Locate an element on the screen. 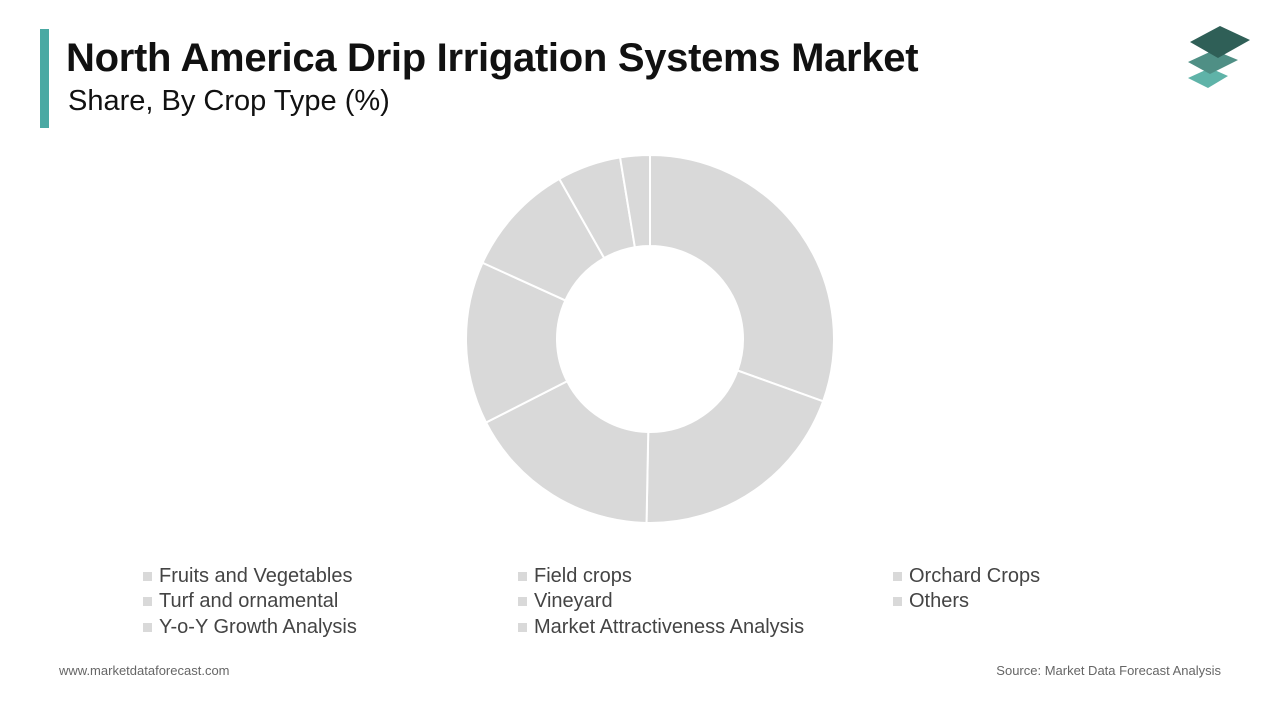 This screenshot has width=1280, height=720. legend-item-y-o-y-growth-analysis: Y-o-Y Growth Analysis is located at coordinates (250, 627).